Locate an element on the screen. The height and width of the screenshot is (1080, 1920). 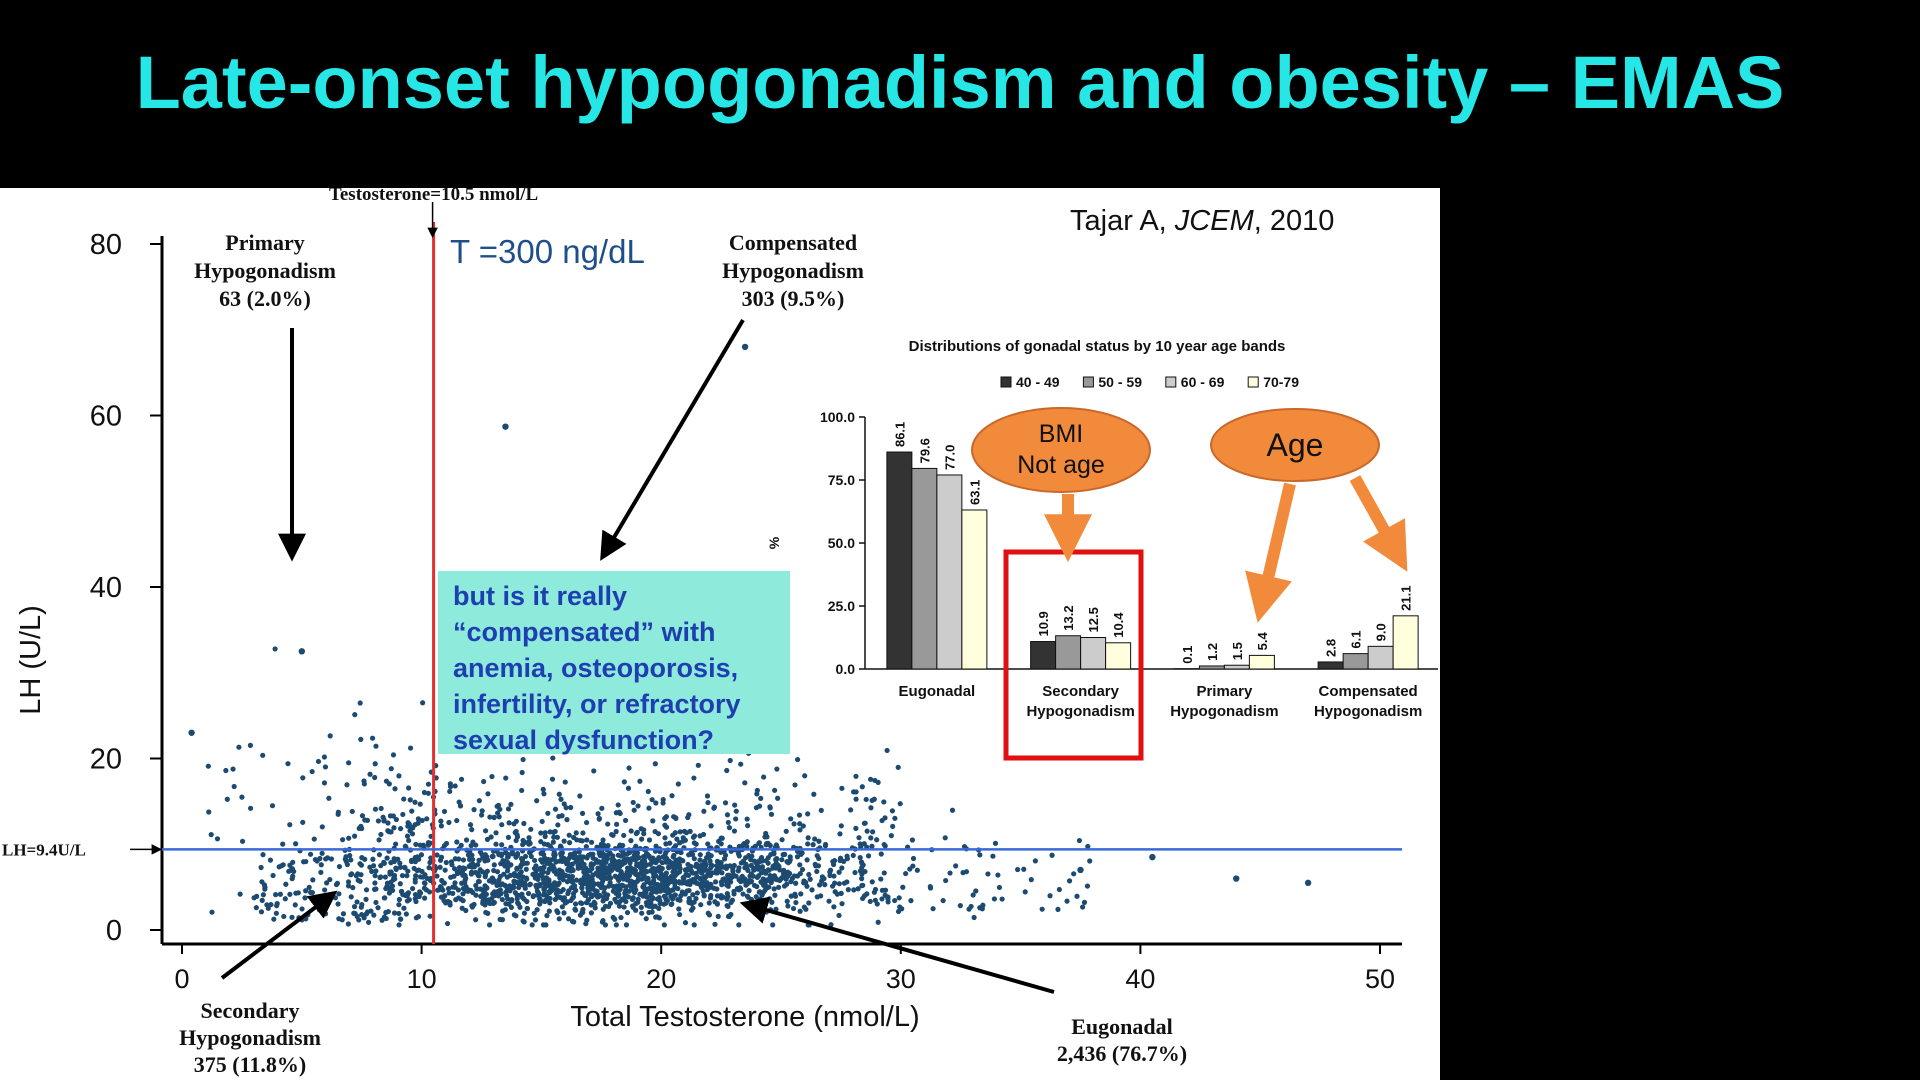
bmi-callout is located at coordinates (1061, 450).